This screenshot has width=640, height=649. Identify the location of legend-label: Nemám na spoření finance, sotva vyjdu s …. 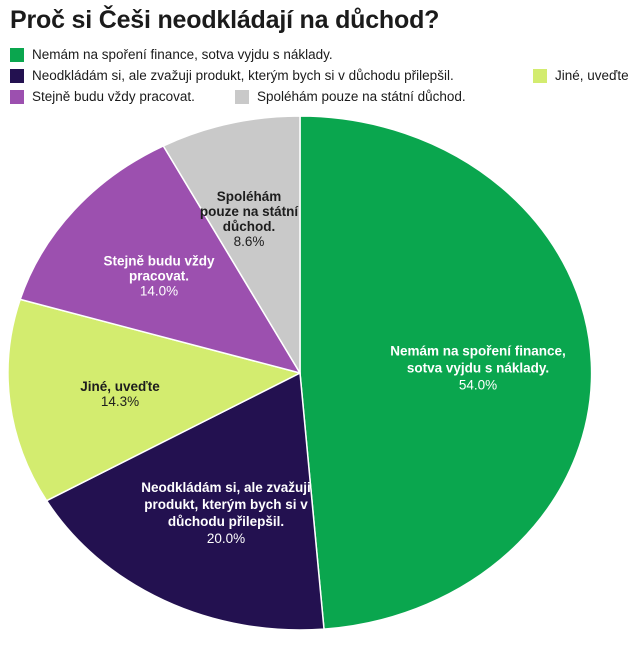
(182, 54).